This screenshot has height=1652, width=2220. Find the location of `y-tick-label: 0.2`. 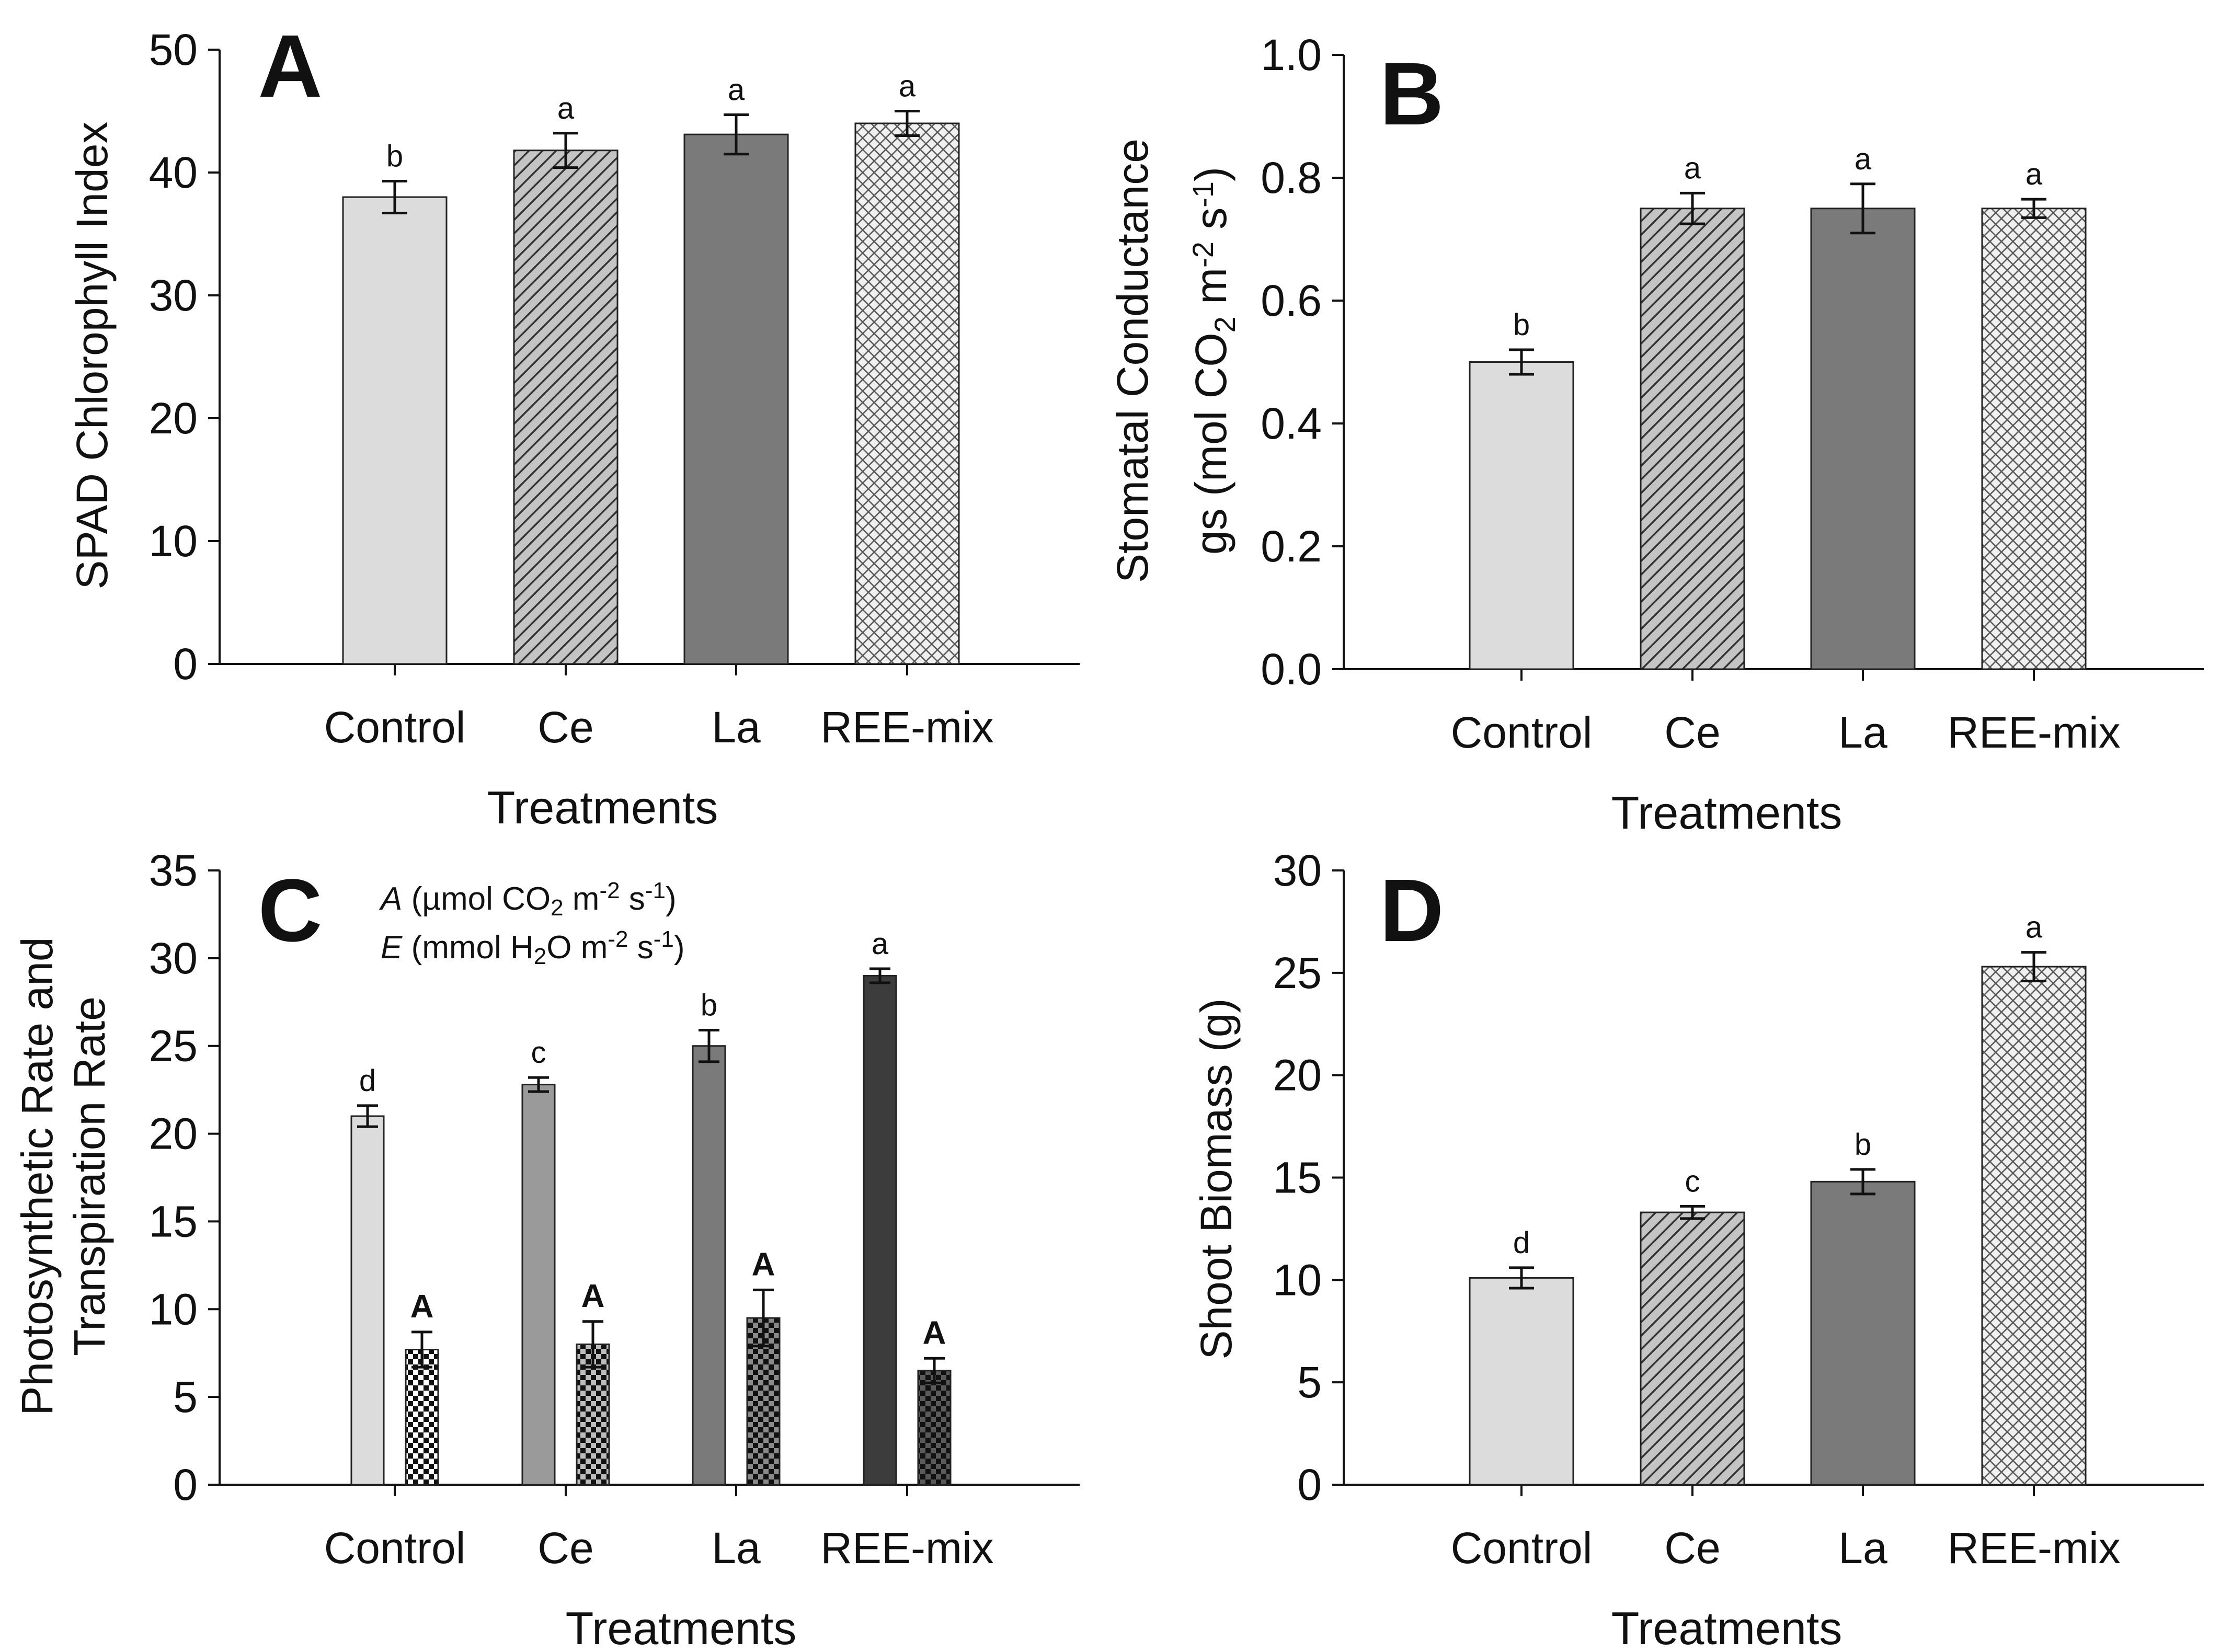

y-tick-label: 0.2 is located at coordinates (1291, 546).